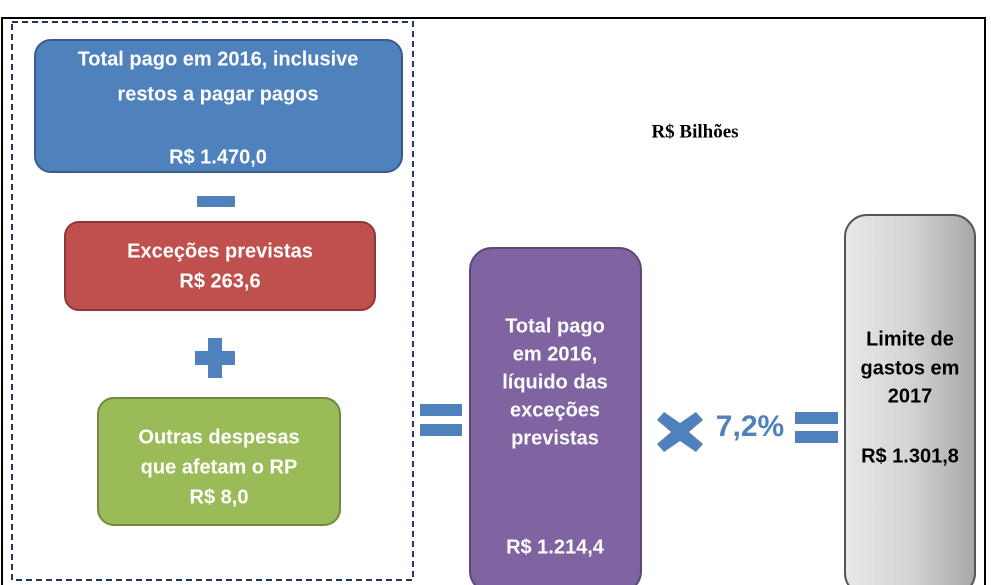  I want to click on box-outras, so click(219, 461).